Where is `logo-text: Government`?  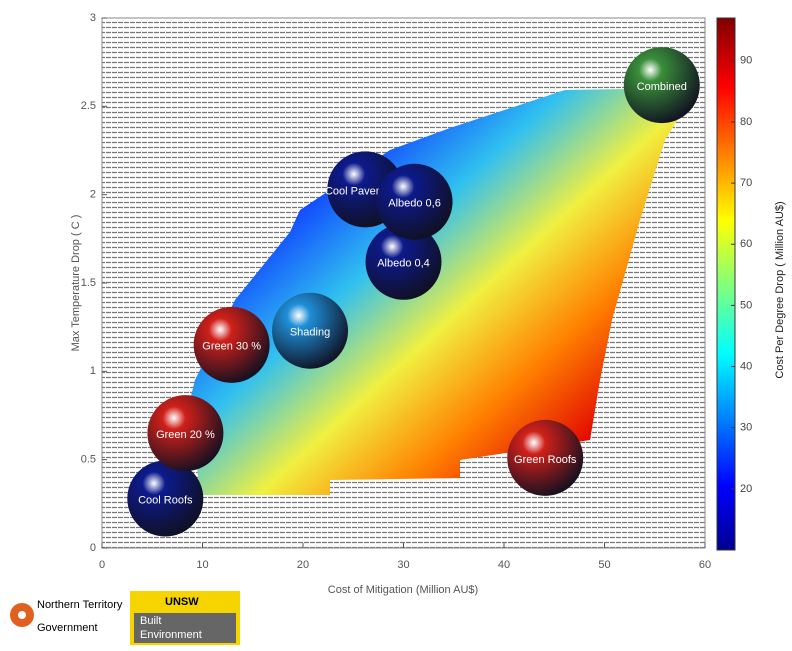 logo-text: Government is located at coordinates (67, 628).